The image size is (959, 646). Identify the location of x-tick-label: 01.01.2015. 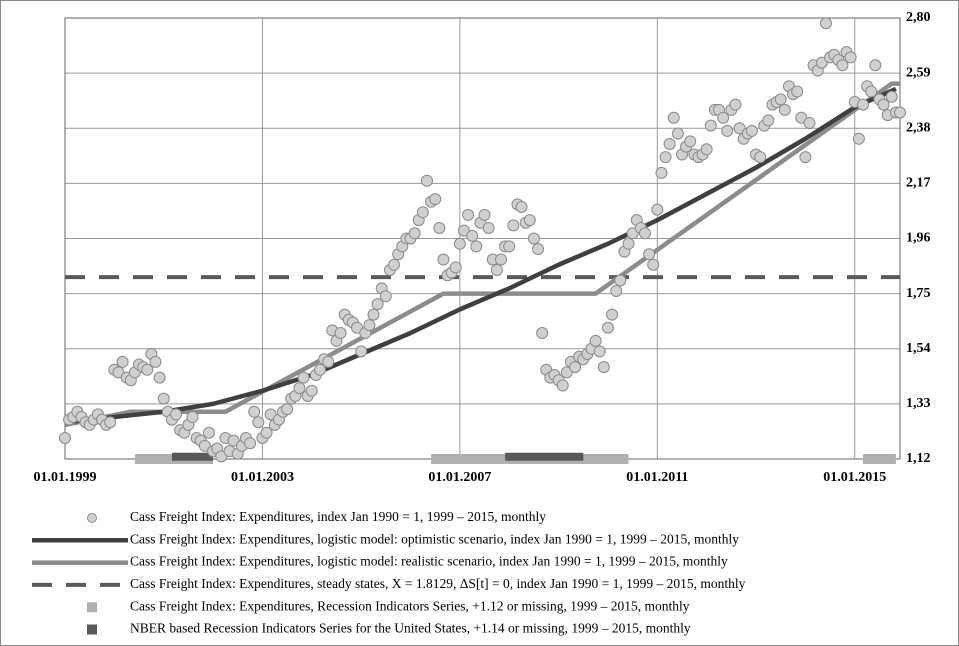
(854, 477).